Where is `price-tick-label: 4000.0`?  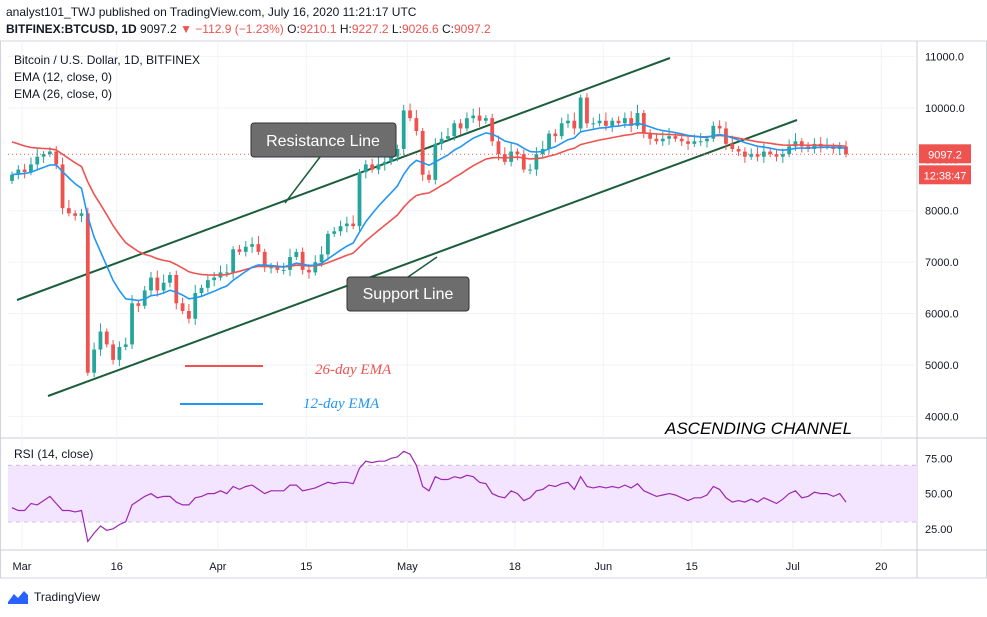 price-tick-label: 4000.0 is located at coordinates (942, 417).